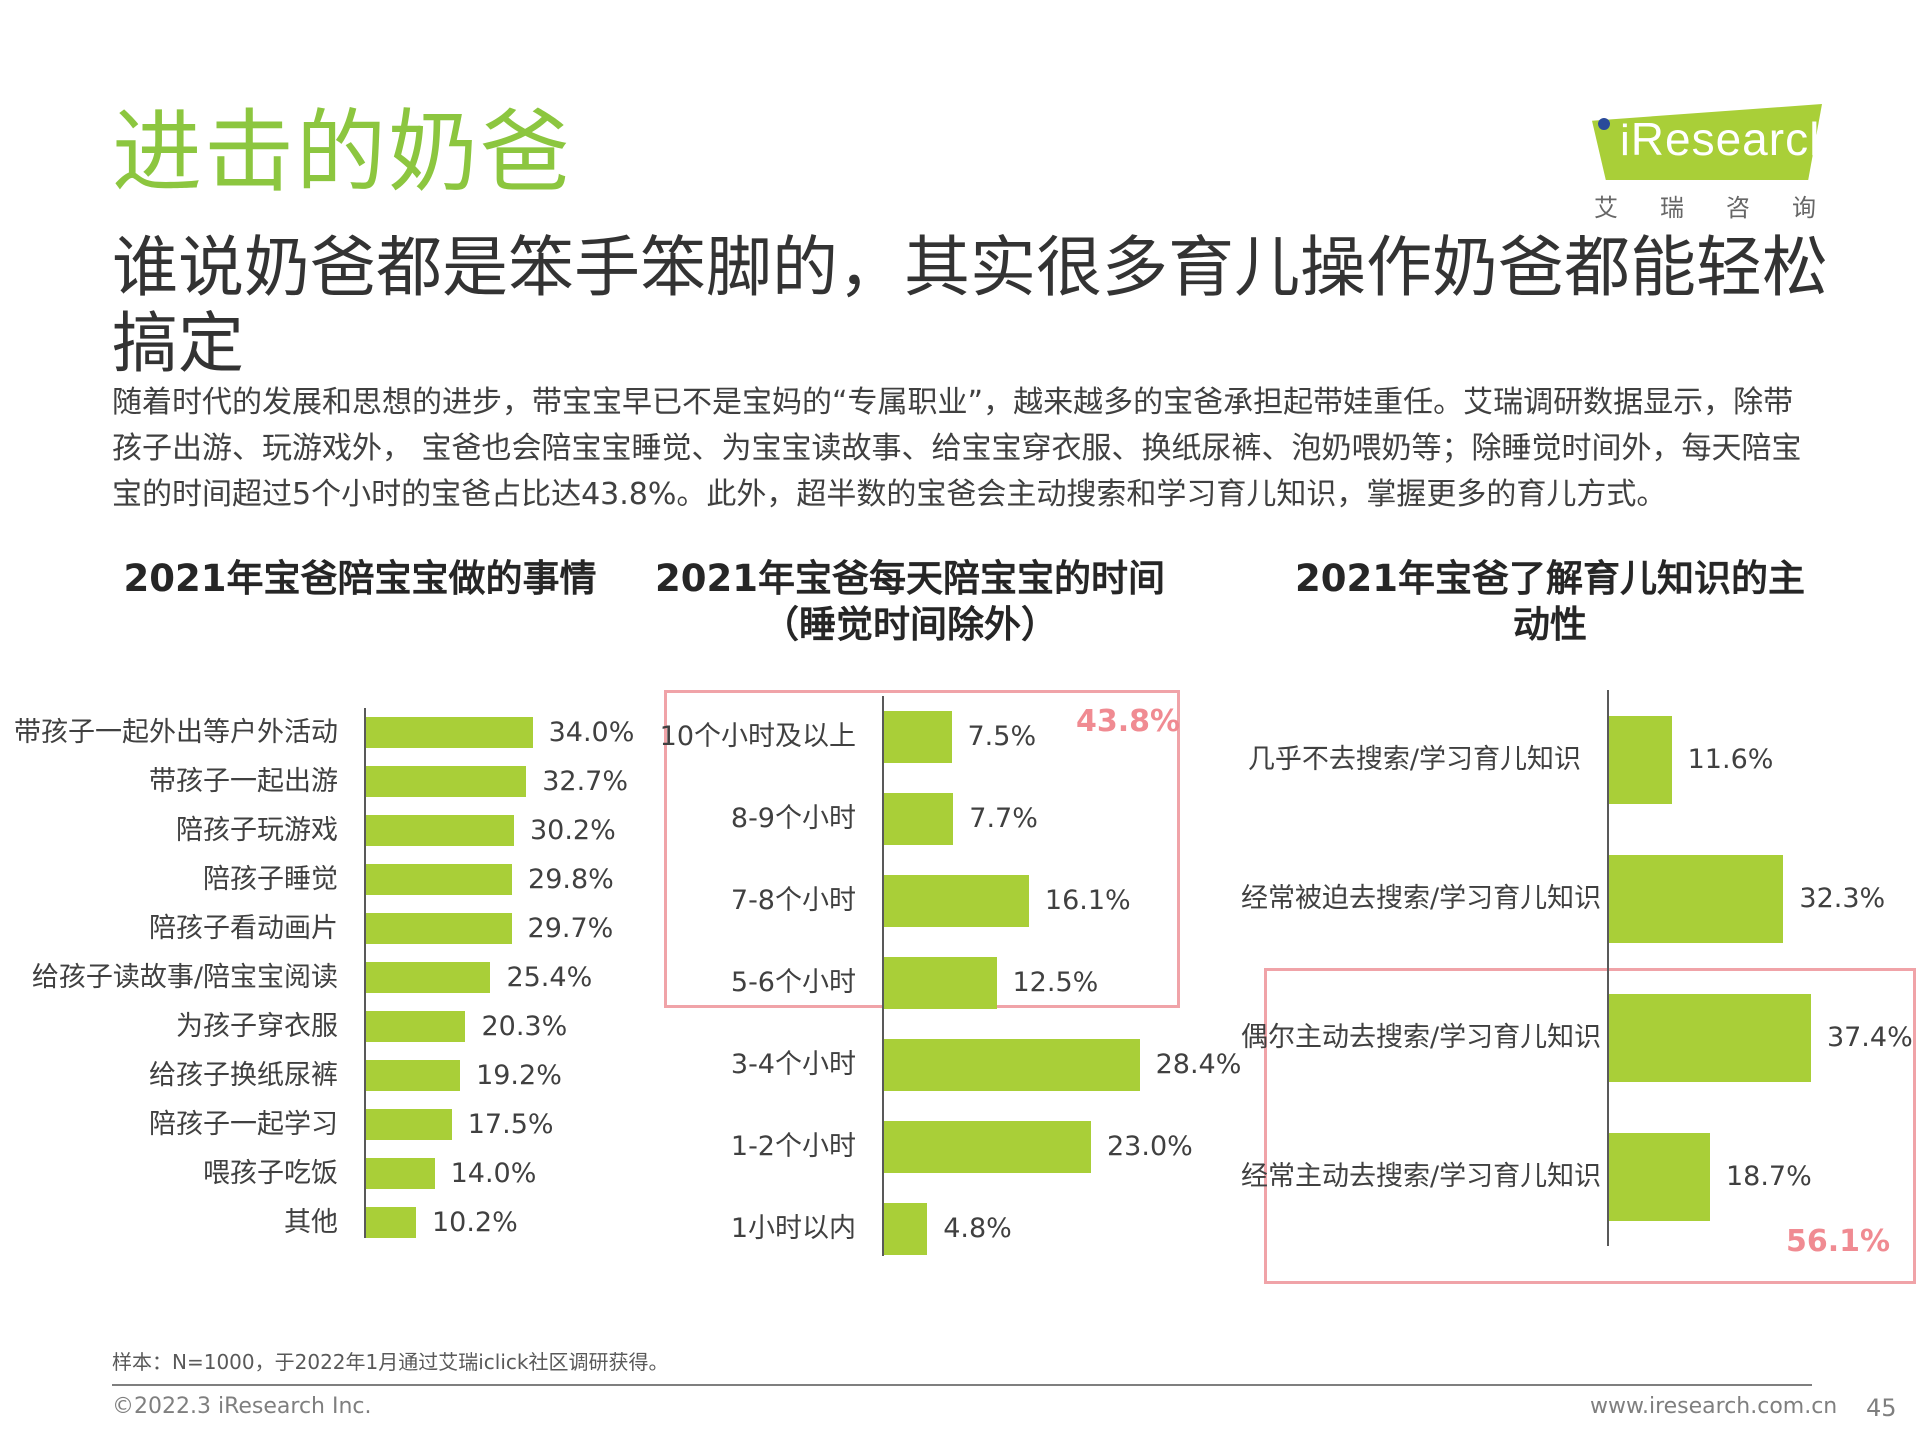  I want to click on chart2-title-line1: 2021年宝爸每天陪宝宝的时间, so click(910, 578).